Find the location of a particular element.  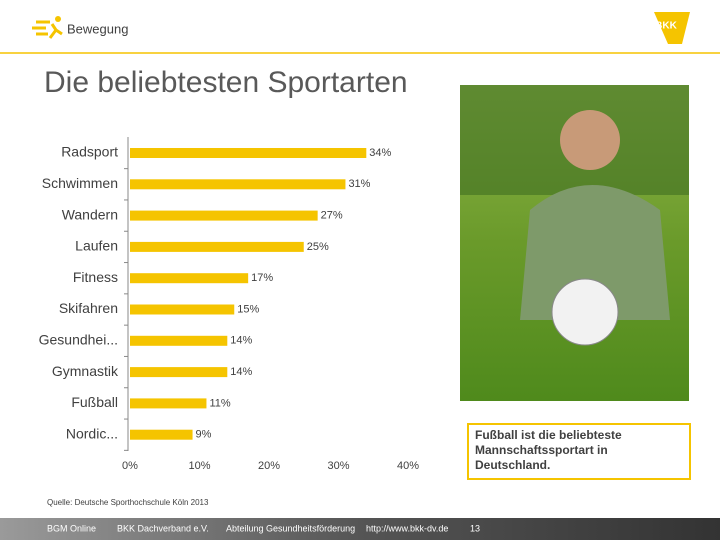

y-tick-label: Wandern is located at coordinates (90, 214).